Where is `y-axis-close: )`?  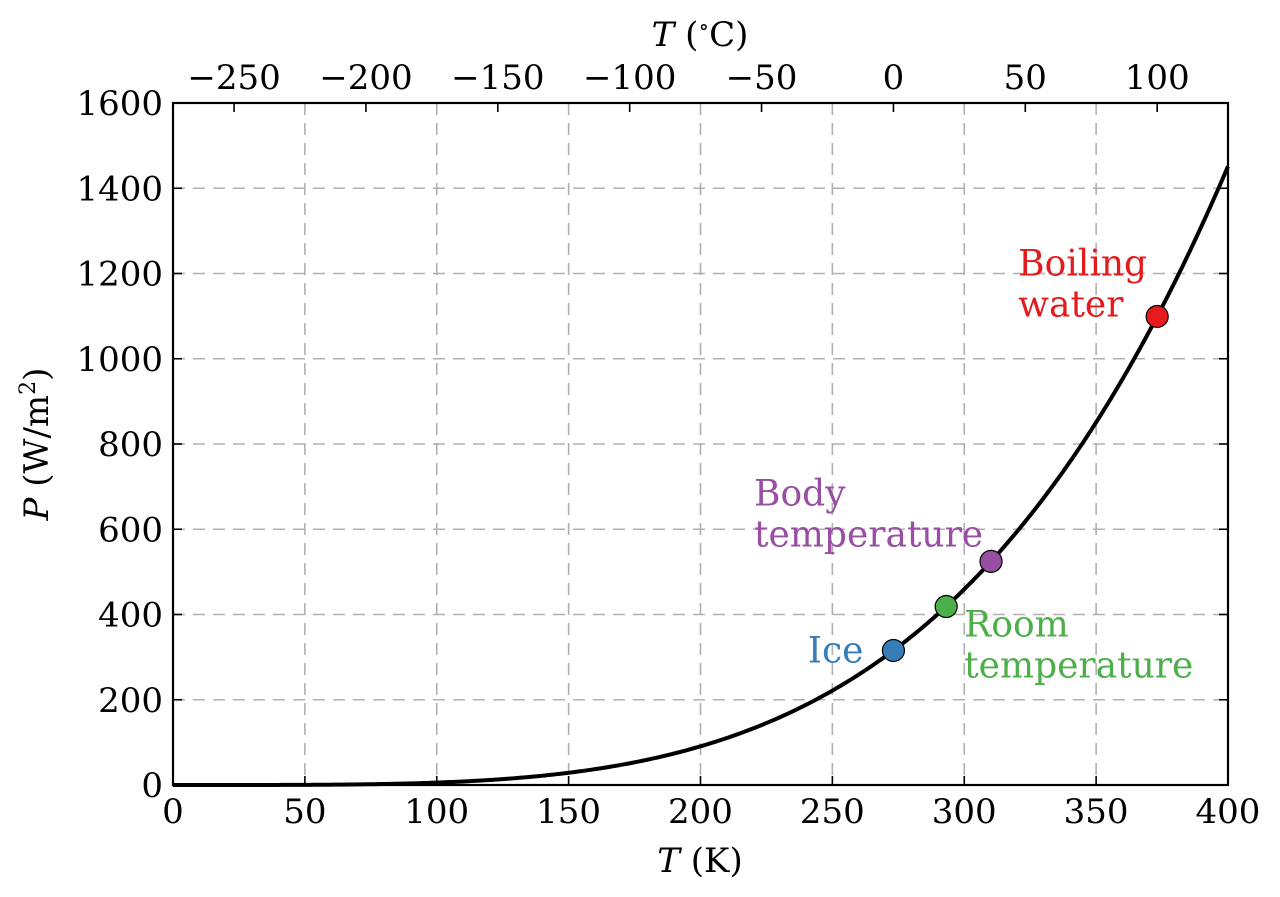 y-axis-close: ) is located at coordinates (37, 374).